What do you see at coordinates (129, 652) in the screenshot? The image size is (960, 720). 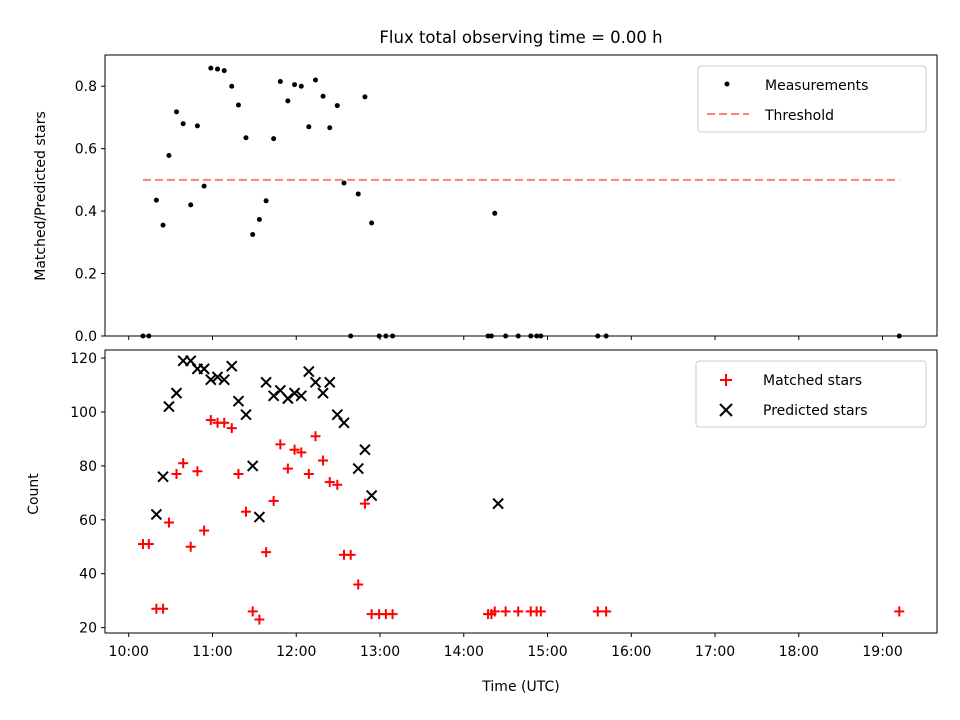 I see `x-tick-label: 10:00` at bounding box center [129, 652].